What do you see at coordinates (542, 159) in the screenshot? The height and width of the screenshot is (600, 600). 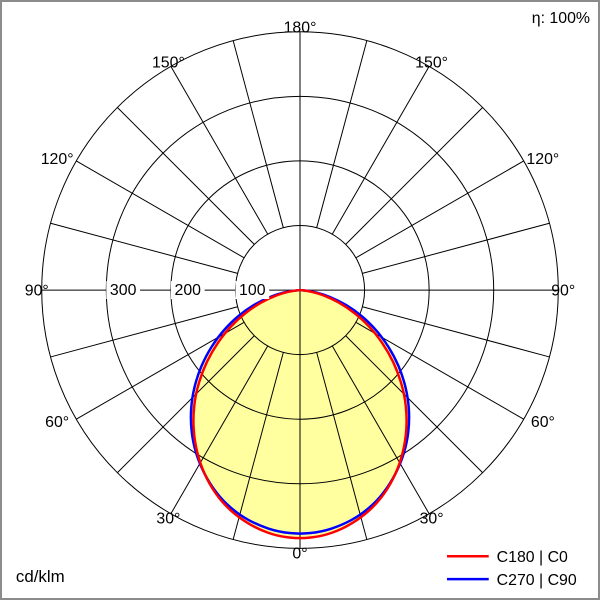 I see `angle-label-120-right: 120°` at bounding box center [542, 159].